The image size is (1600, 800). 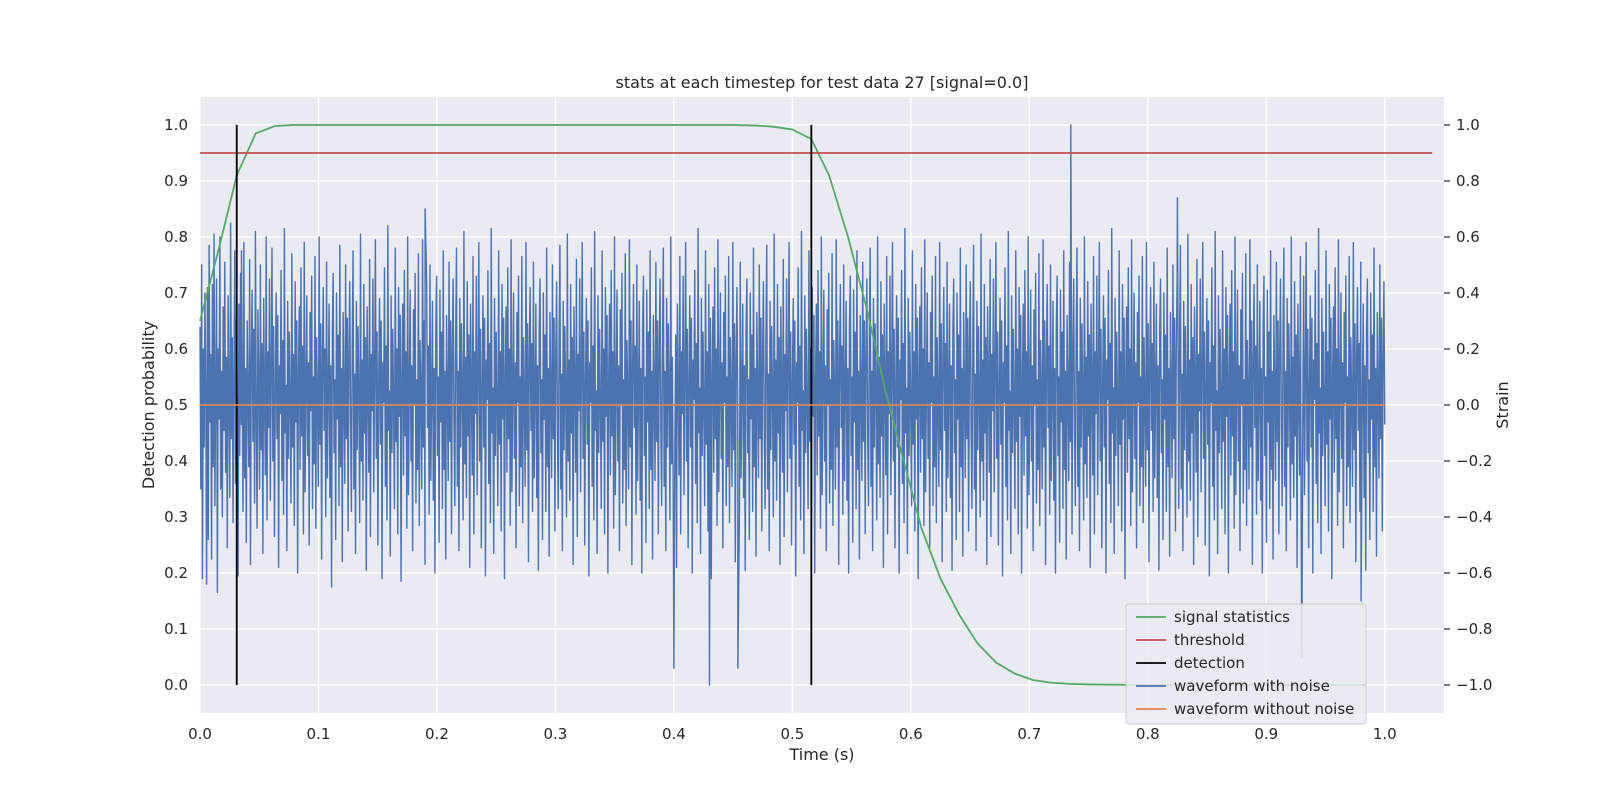 I want to click on x-tick-label: 0.2, so click(x=437, y=734).